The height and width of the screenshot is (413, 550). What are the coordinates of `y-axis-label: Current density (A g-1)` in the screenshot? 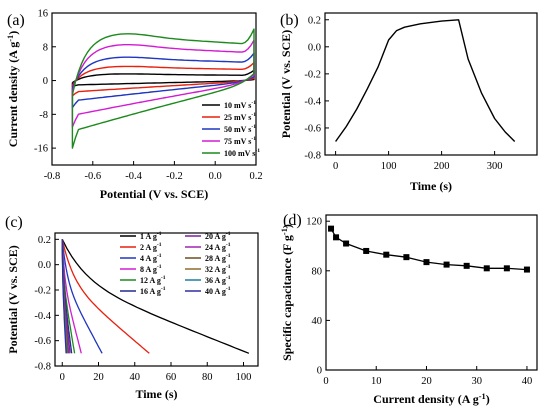 It's located at (13, 89).